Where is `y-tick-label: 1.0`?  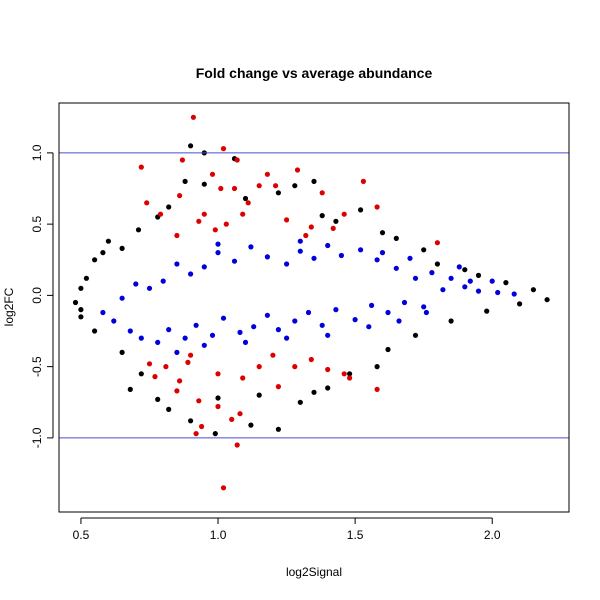 y-tick-label: 1.0 is located at coordinates (37, 152).